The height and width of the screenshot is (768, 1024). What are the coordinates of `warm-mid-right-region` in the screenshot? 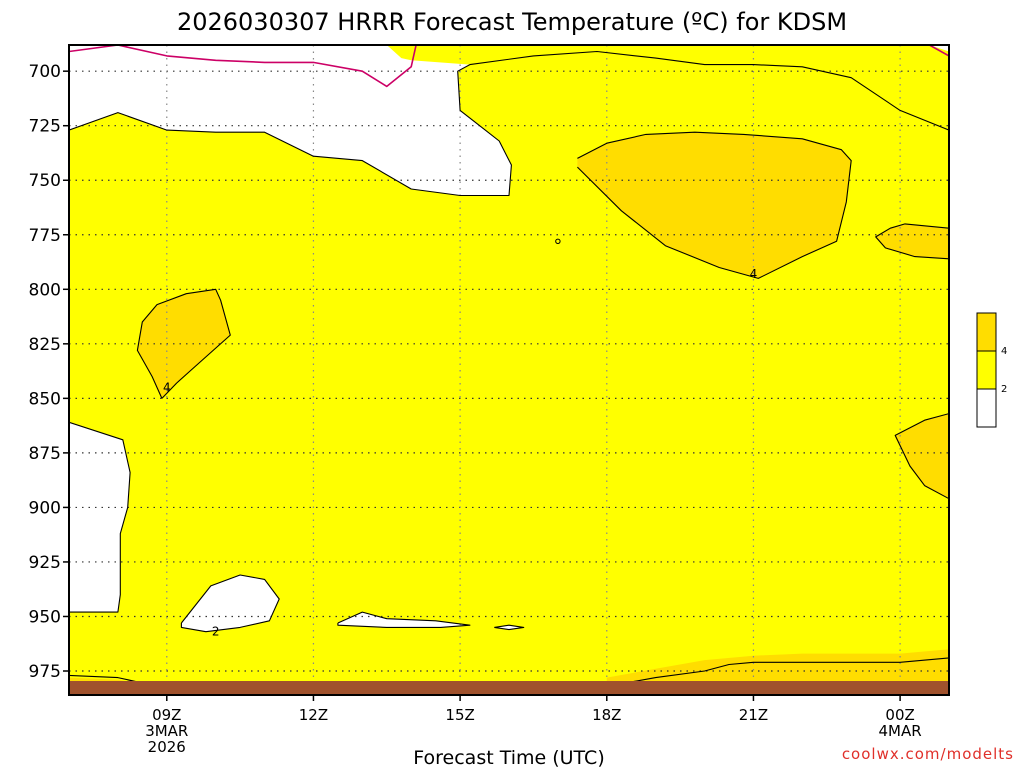 It's located at (922, 456).